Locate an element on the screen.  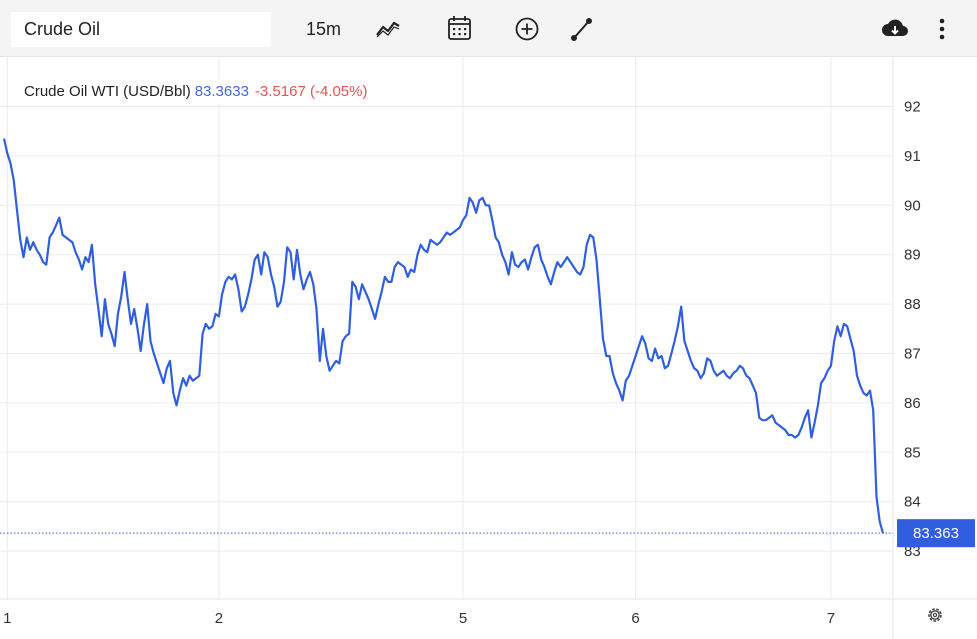
interval-button: 15m is located at coordinates (324, 29).